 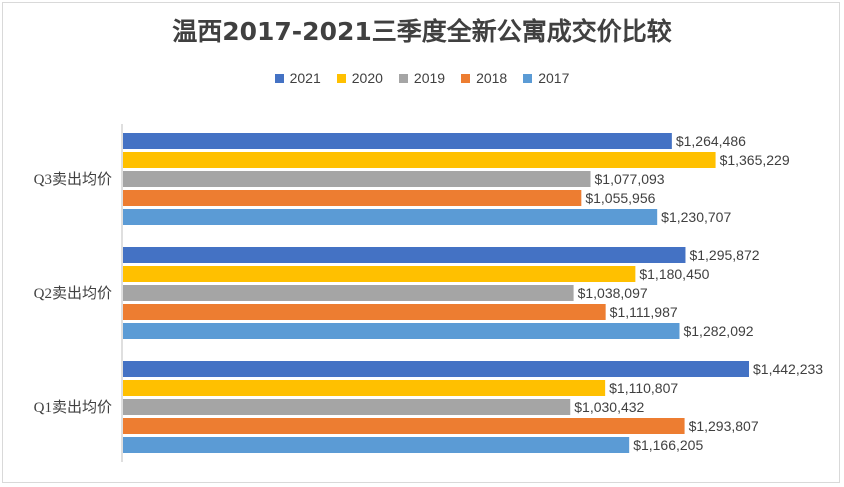 What do you see at coordinates (73, 293) in the screenshot?
I see `category-label: Q2卖出均价` at bounding box center [73, 293].